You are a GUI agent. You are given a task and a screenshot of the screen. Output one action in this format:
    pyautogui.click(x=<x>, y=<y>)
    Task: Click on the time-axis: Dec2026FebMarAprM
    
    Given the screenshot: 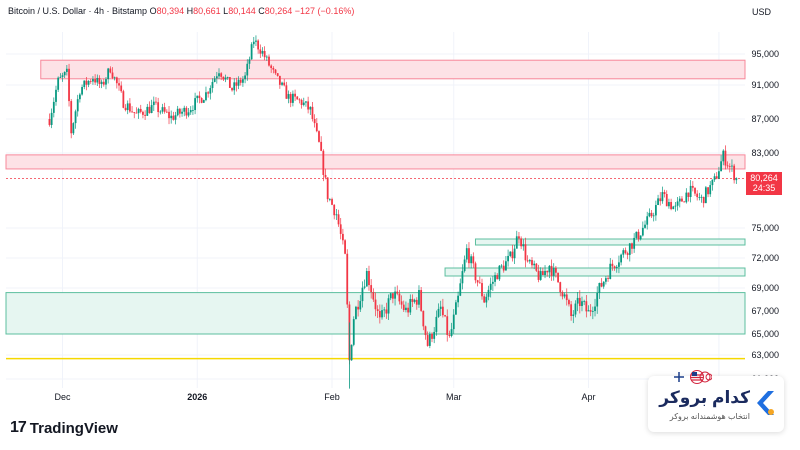 What is the action you would take?
    pyautogui.click(x=389, y=397)
    